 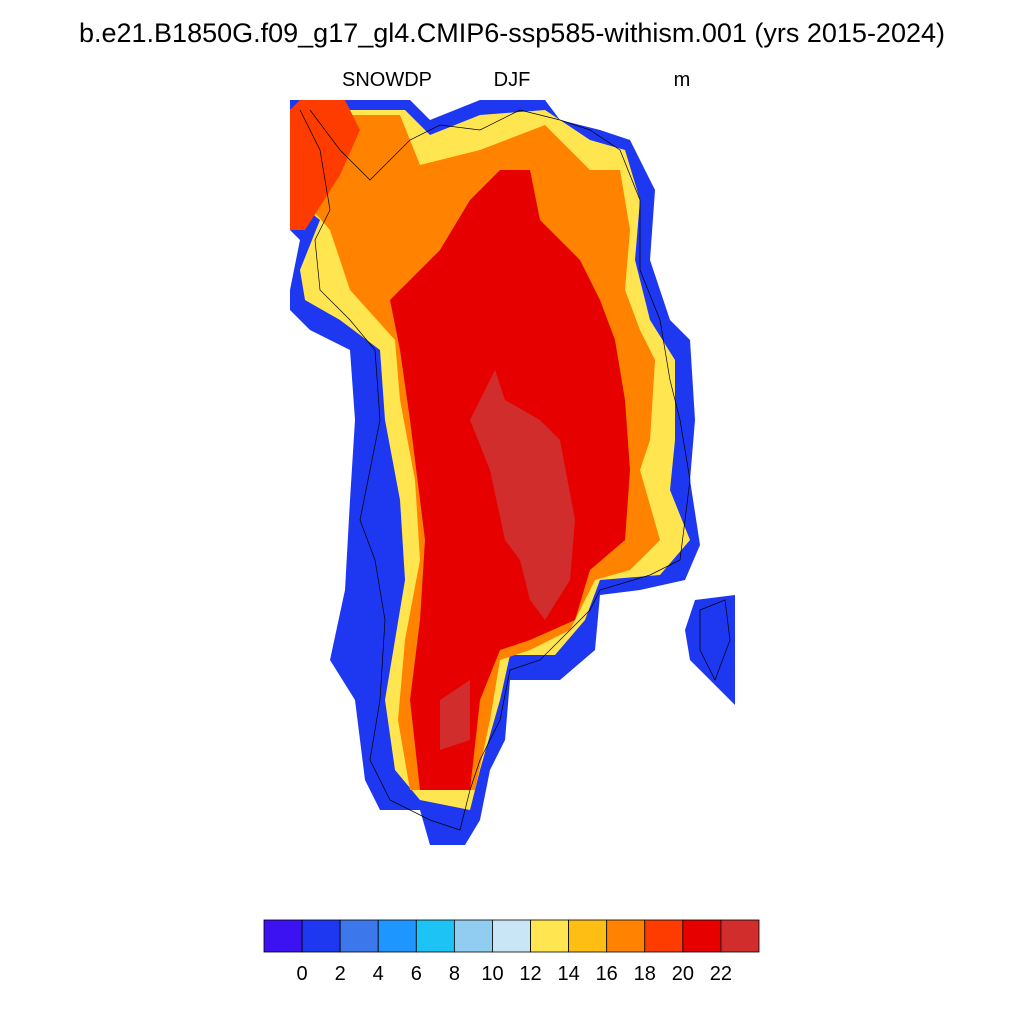 What do you see at coordinates (682, 80) in the screenshot?
I see `units: m` at bounding box center [682, 80].